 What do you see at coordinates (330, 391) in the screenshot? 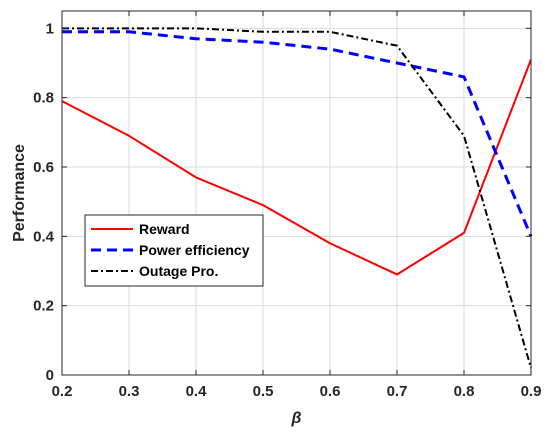
I see `x-tick-label: 0.6` at bounding box center [330, 391].